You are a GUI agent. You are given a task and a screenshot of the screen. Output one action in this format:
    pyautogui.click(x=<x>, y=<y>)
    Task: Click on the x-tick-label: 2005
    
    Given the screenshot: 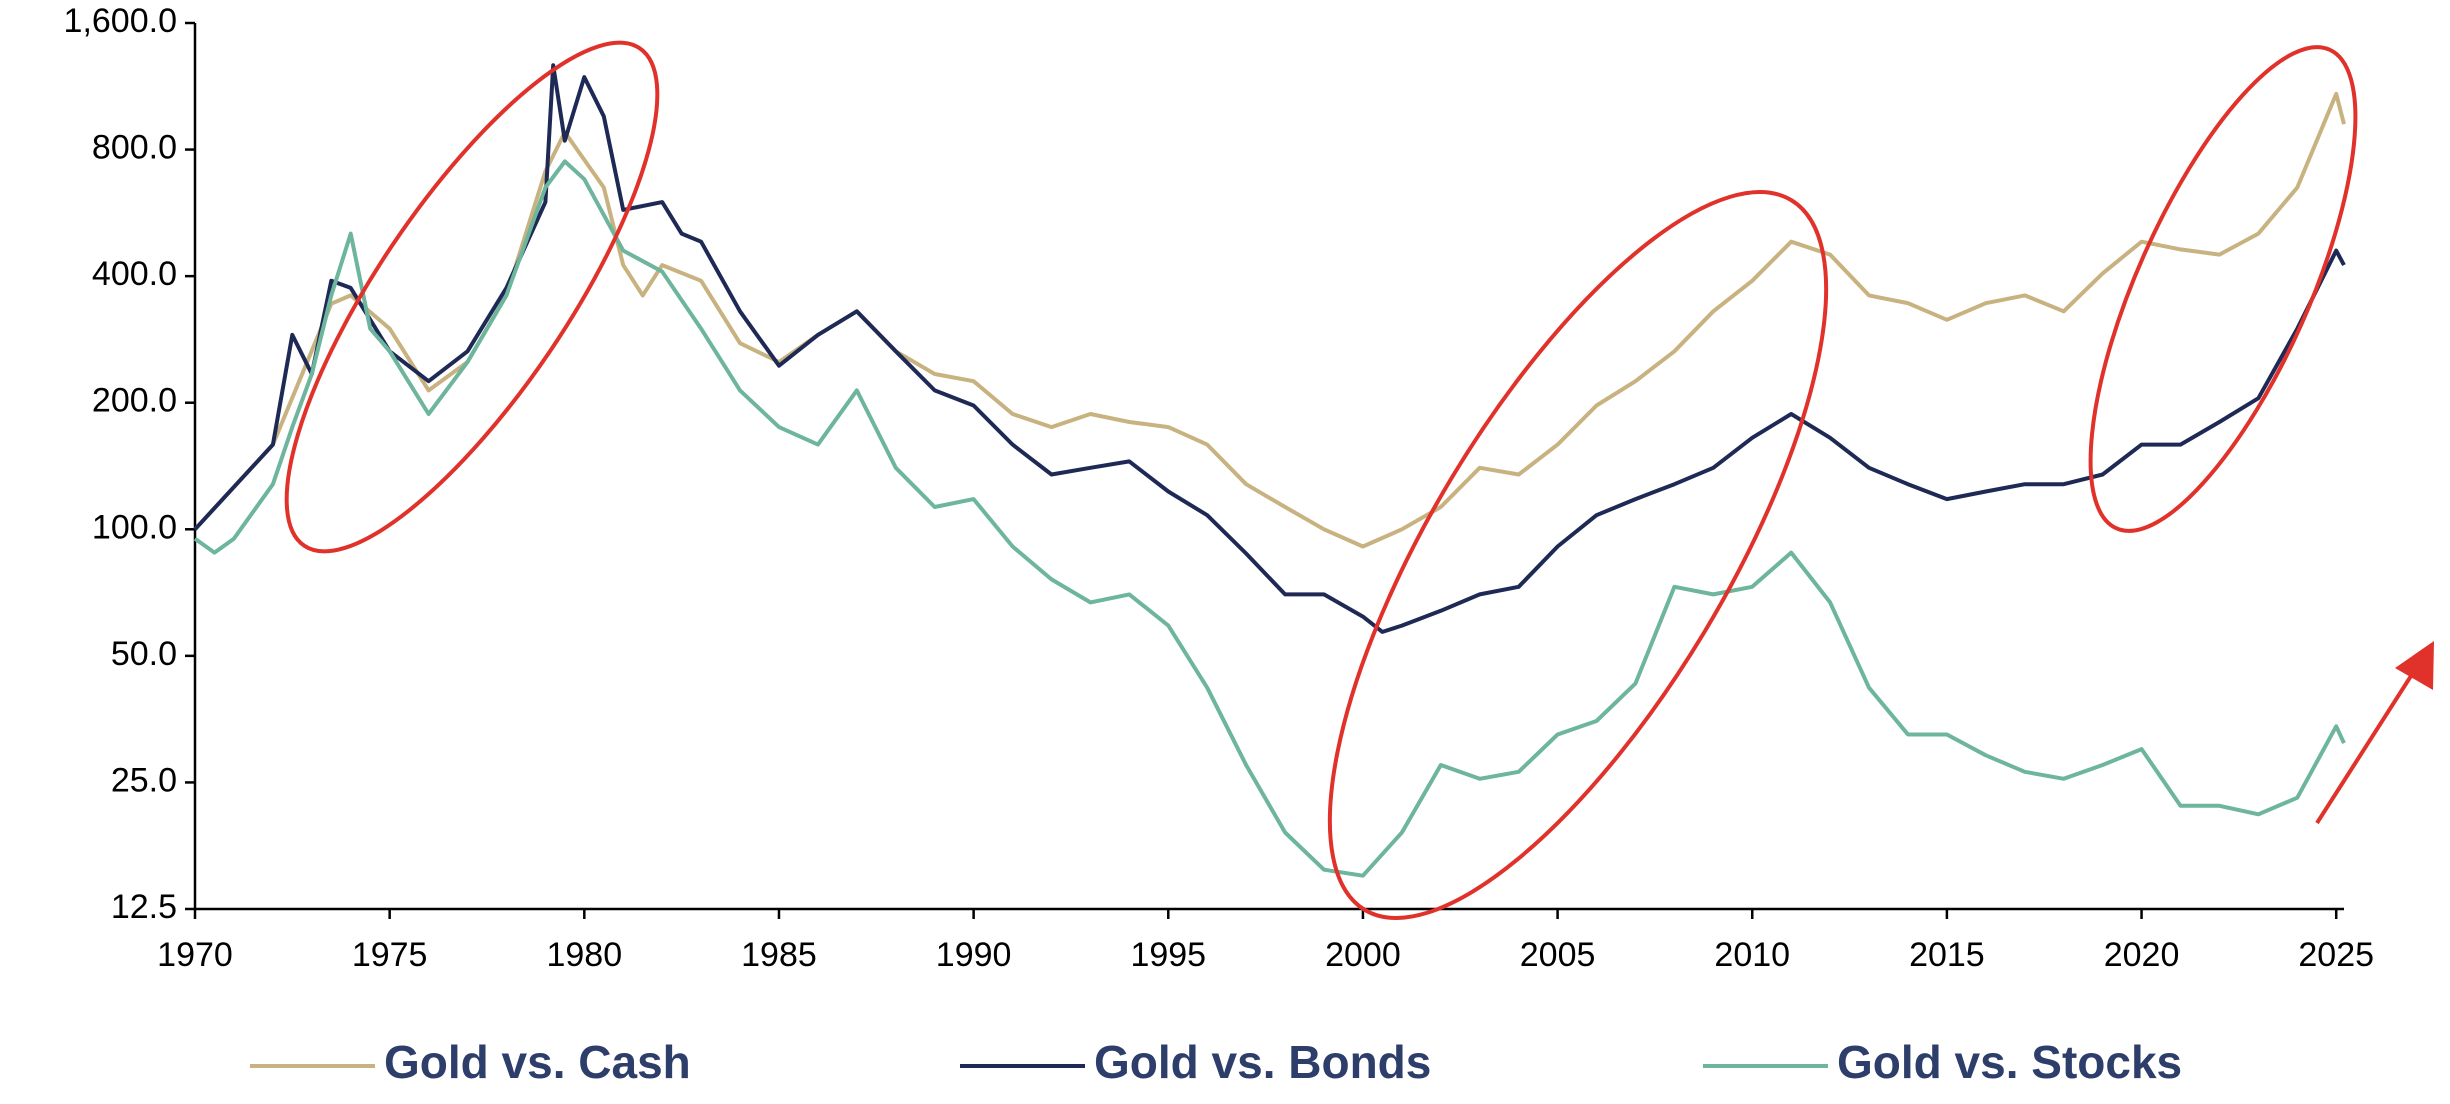 What is the action you would take?
    pyautogui.click(x=1558, y=955)
    